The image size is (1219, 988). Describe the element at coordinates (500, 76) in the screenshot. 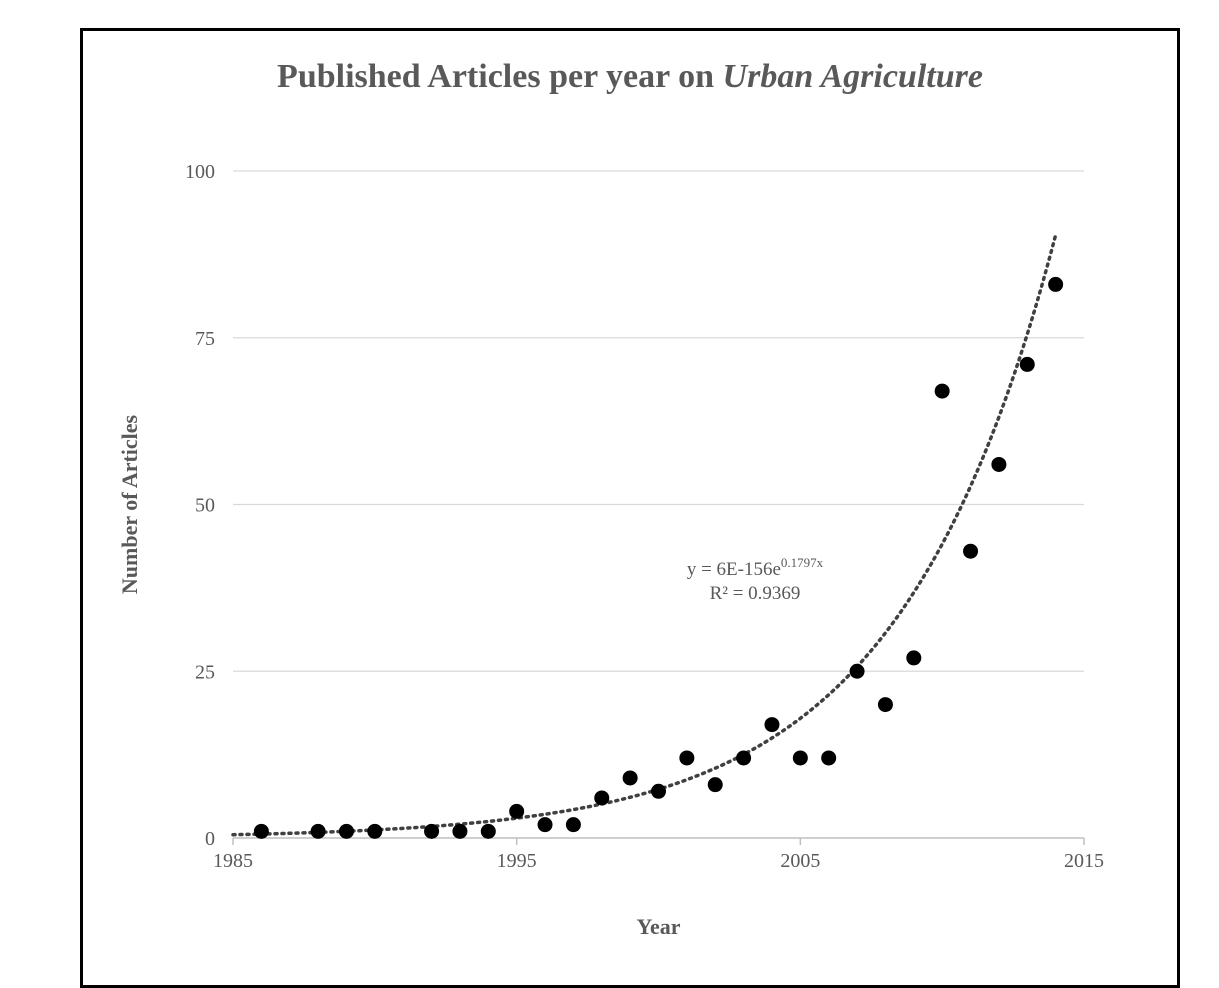

I see `chart-title-main: Published Articles per year on` at that location.